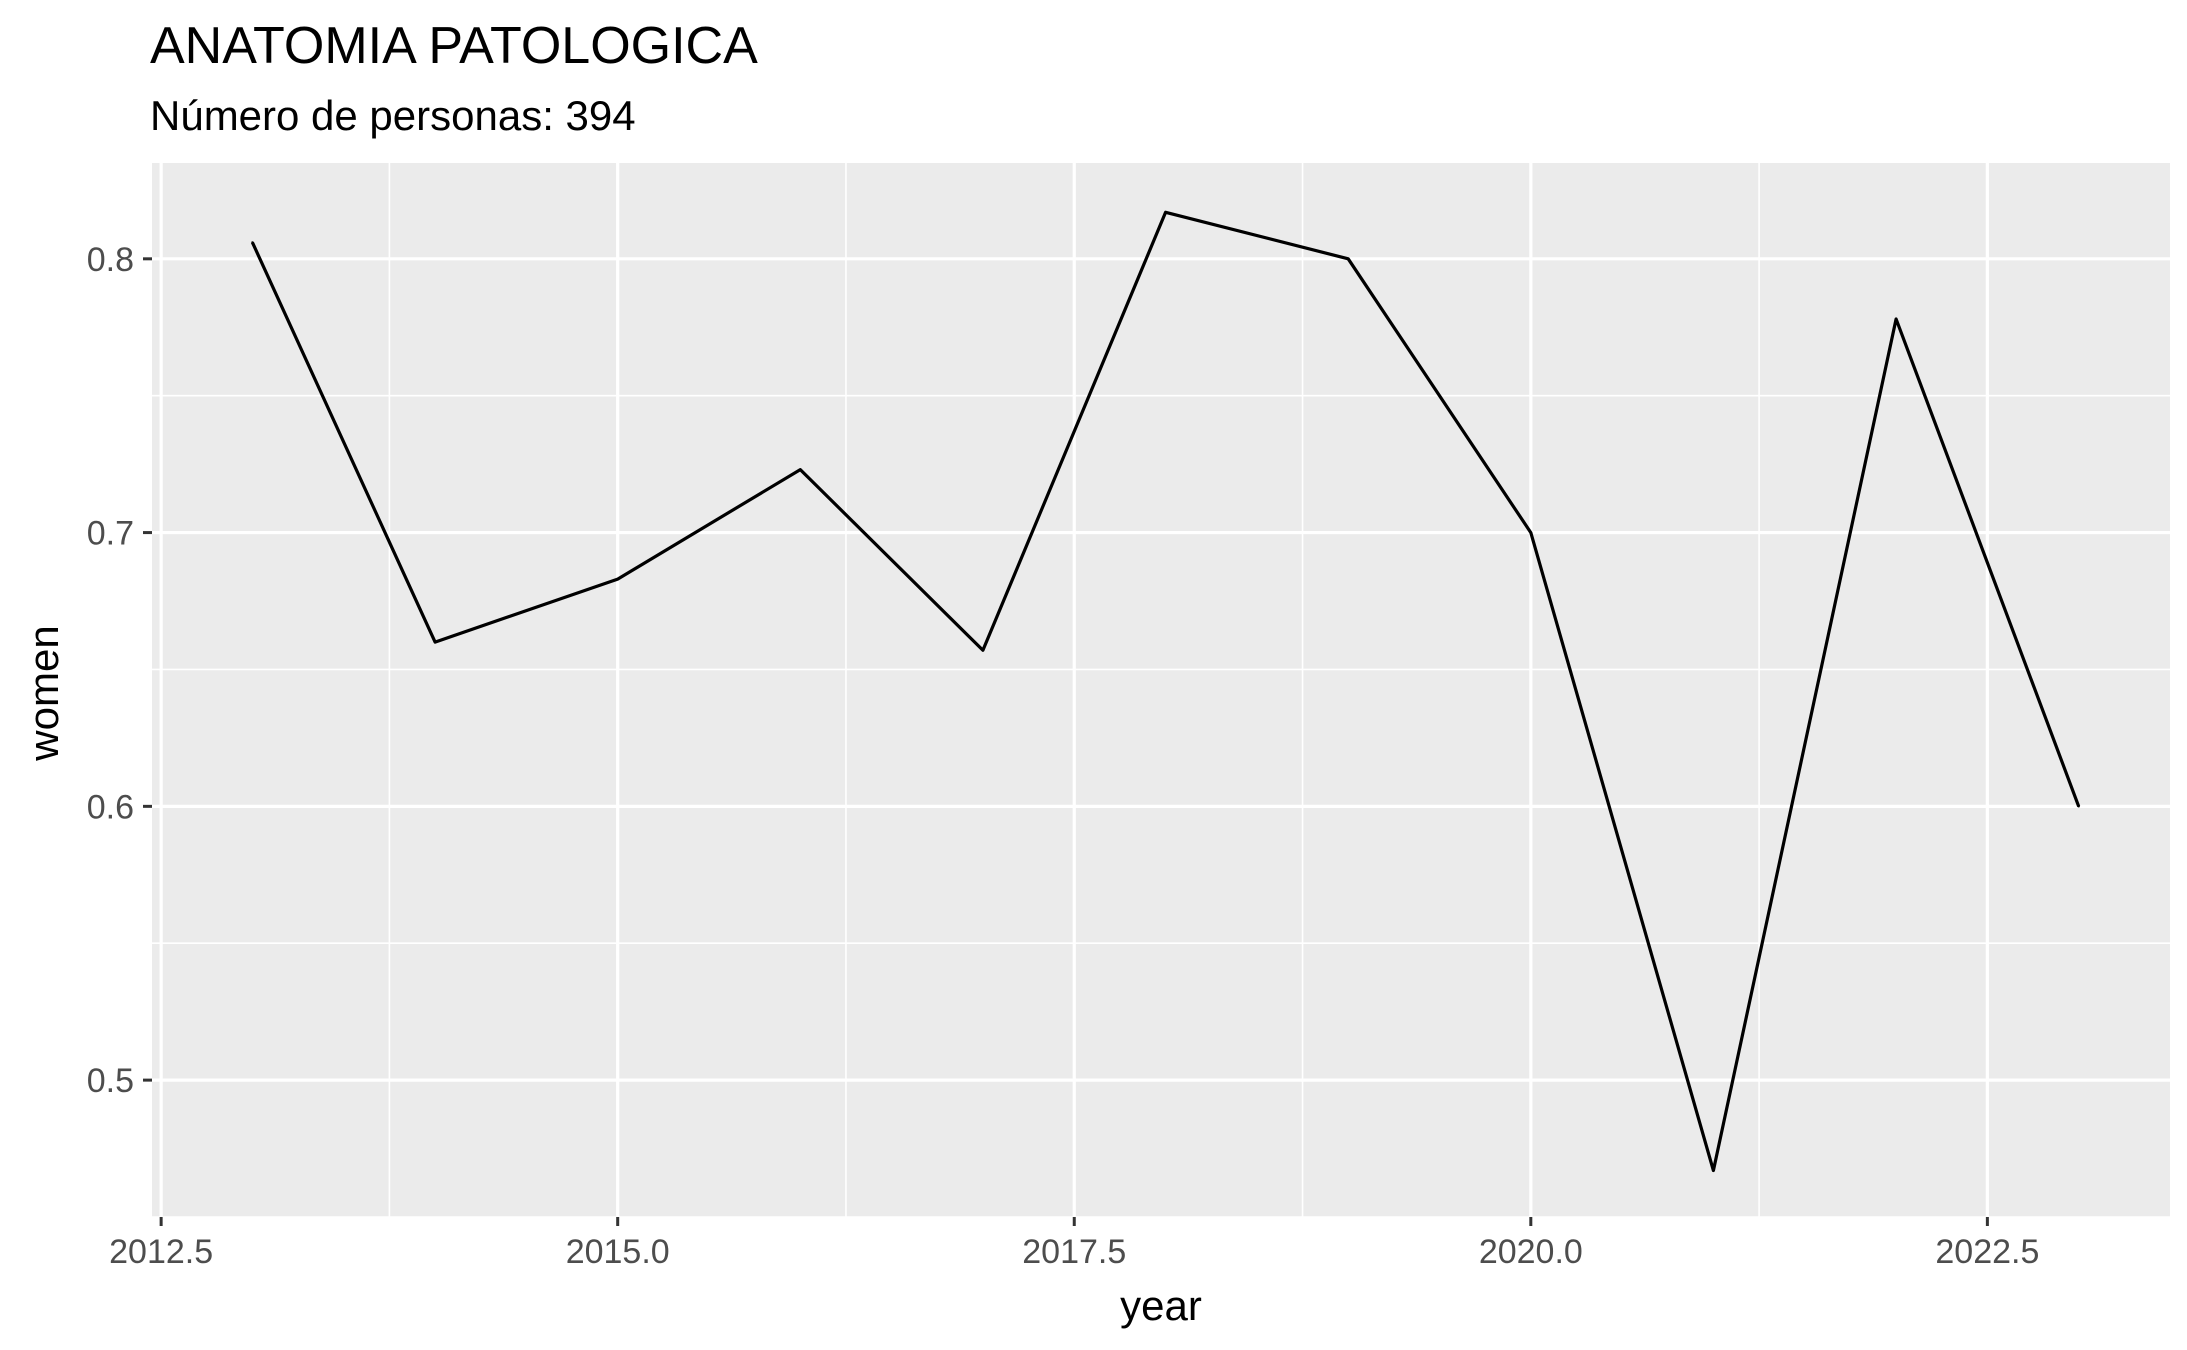 This screenshot has height=1350, width=2187. Describe the element at coordinates (1161, 1305) in the screenshot. I see `x-axis-title: year` at that location.